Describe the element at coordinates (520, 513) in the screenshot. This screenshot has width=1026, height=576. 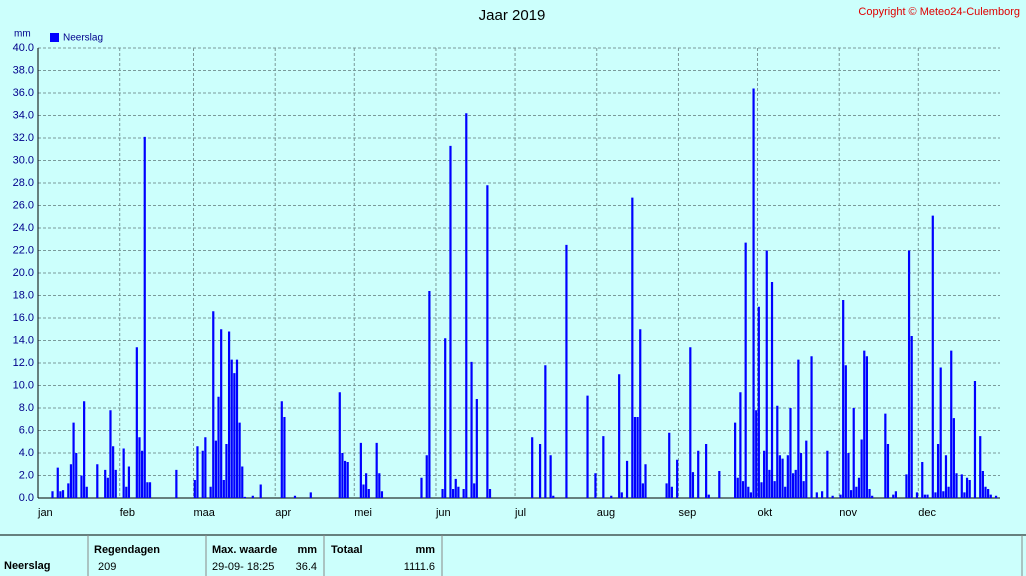
I see `x-tick-label: jul` at that location.